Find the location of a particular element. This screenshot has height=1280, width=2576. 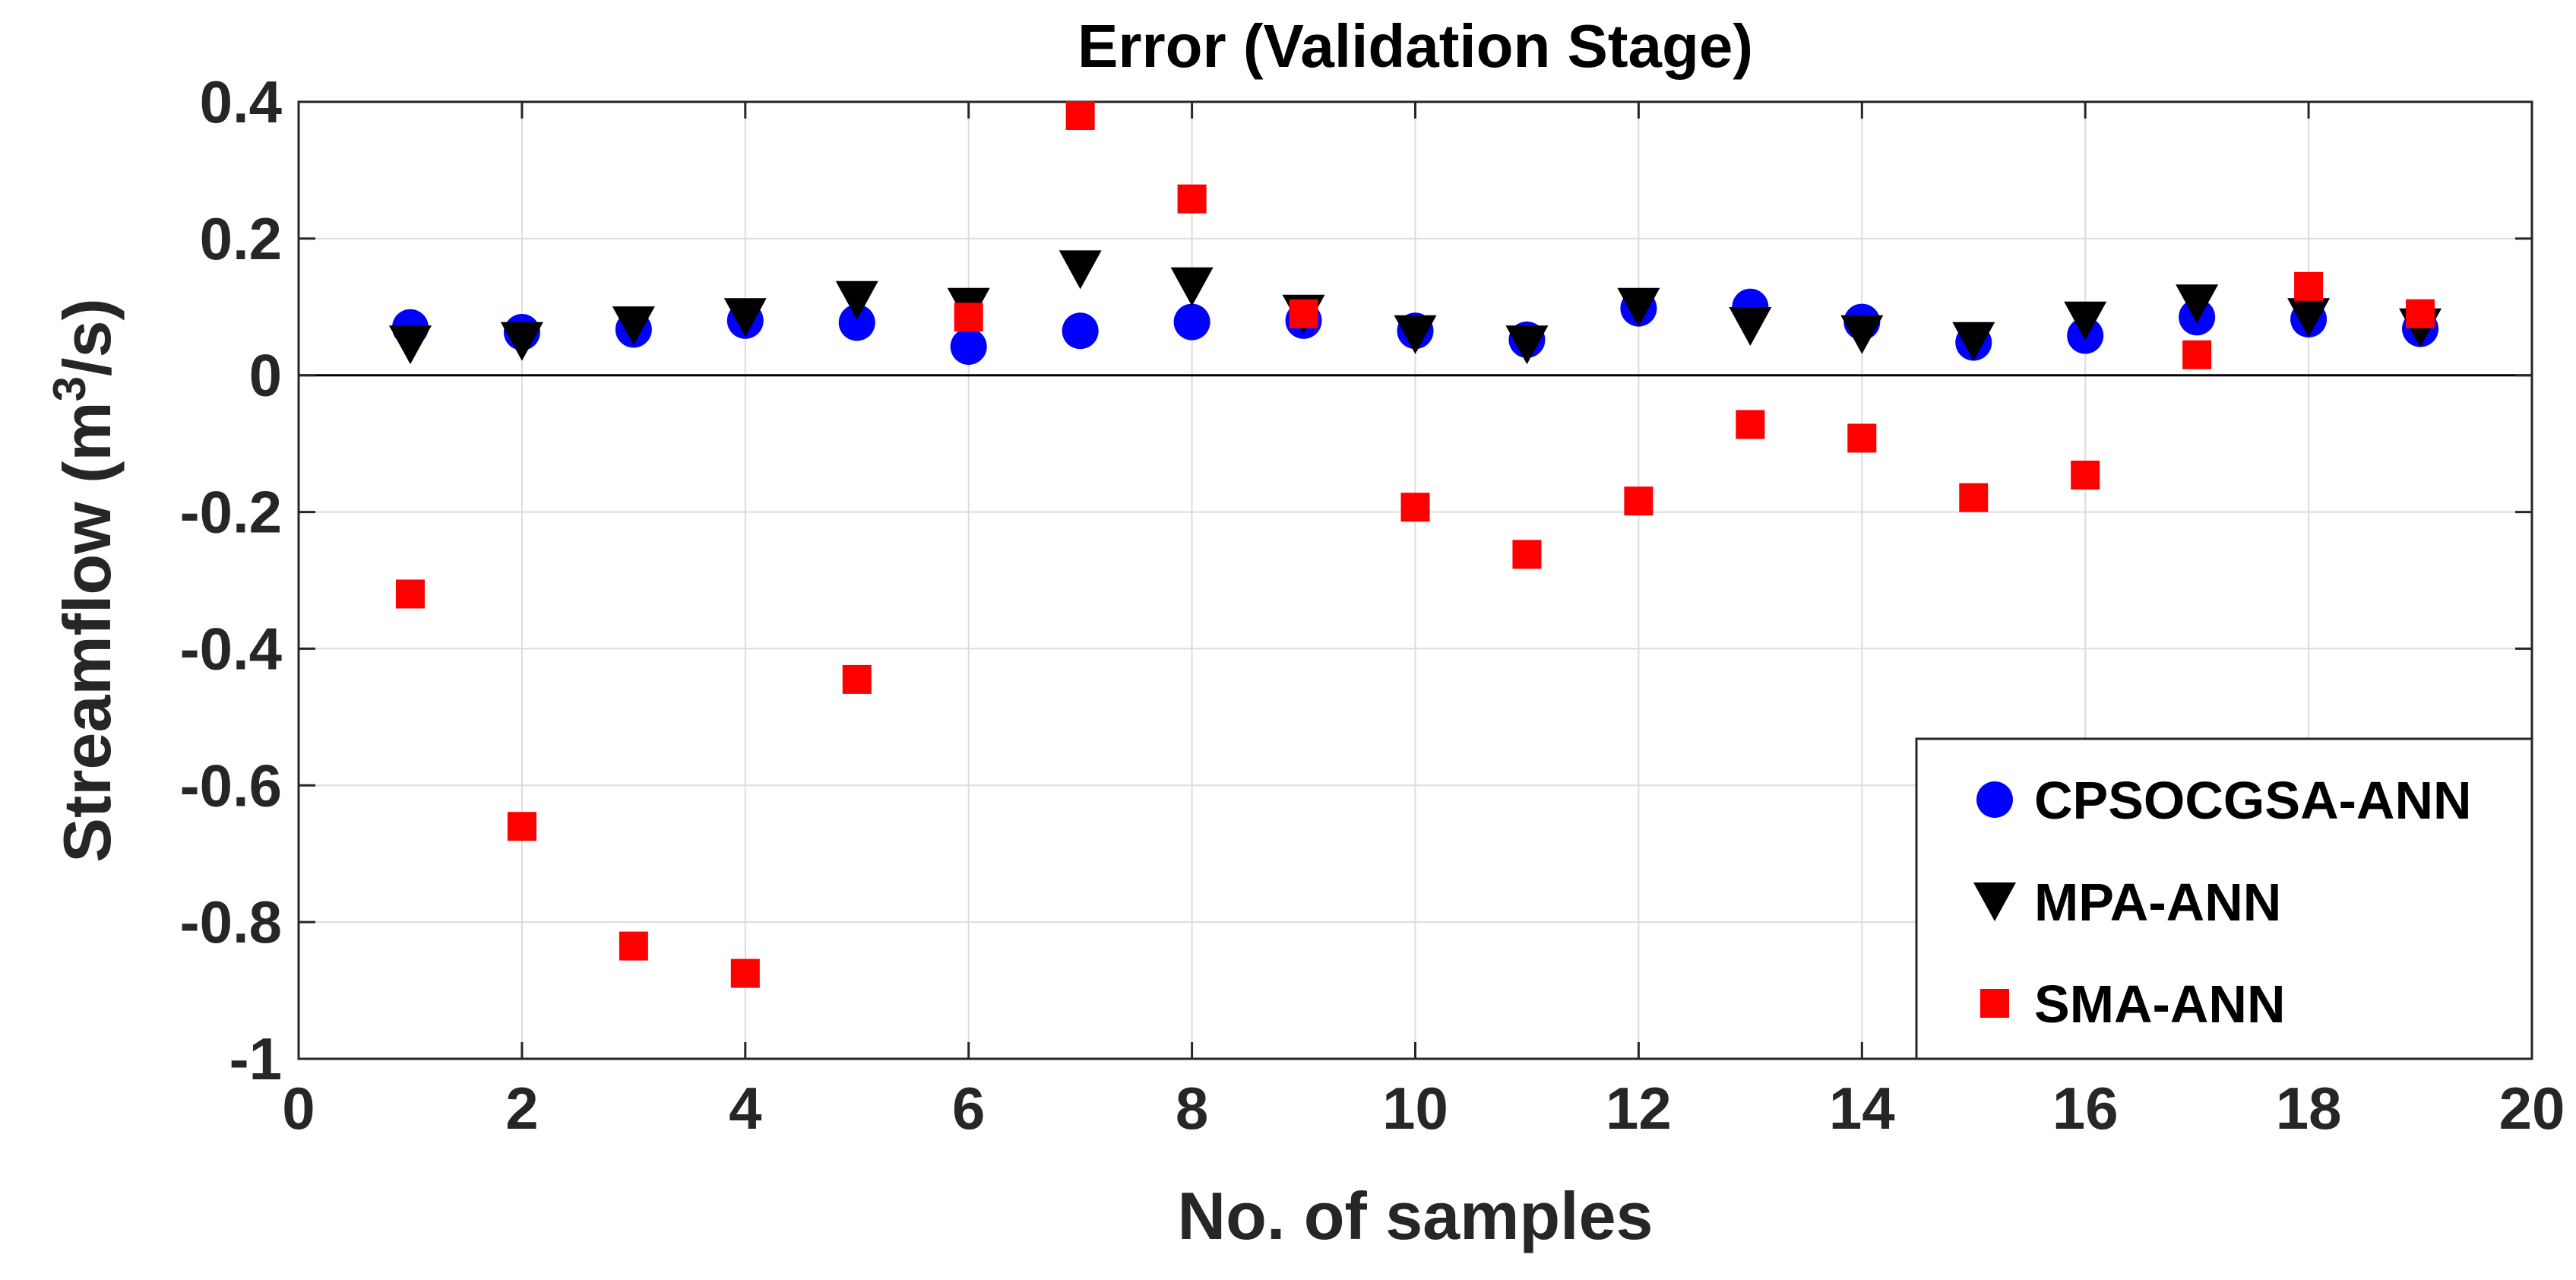

x-tick-label: 8 is located at coordinates (1192, 1108).